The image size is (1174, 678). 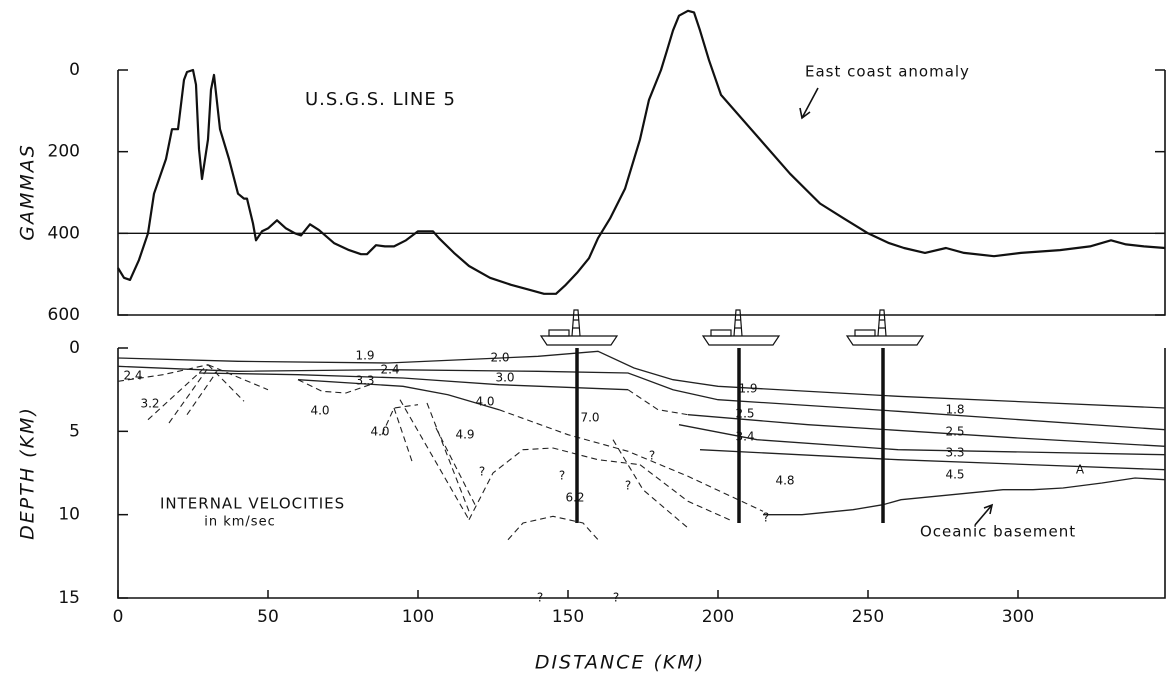 I want to click on basement-arrow, so click(x=983, y=515).